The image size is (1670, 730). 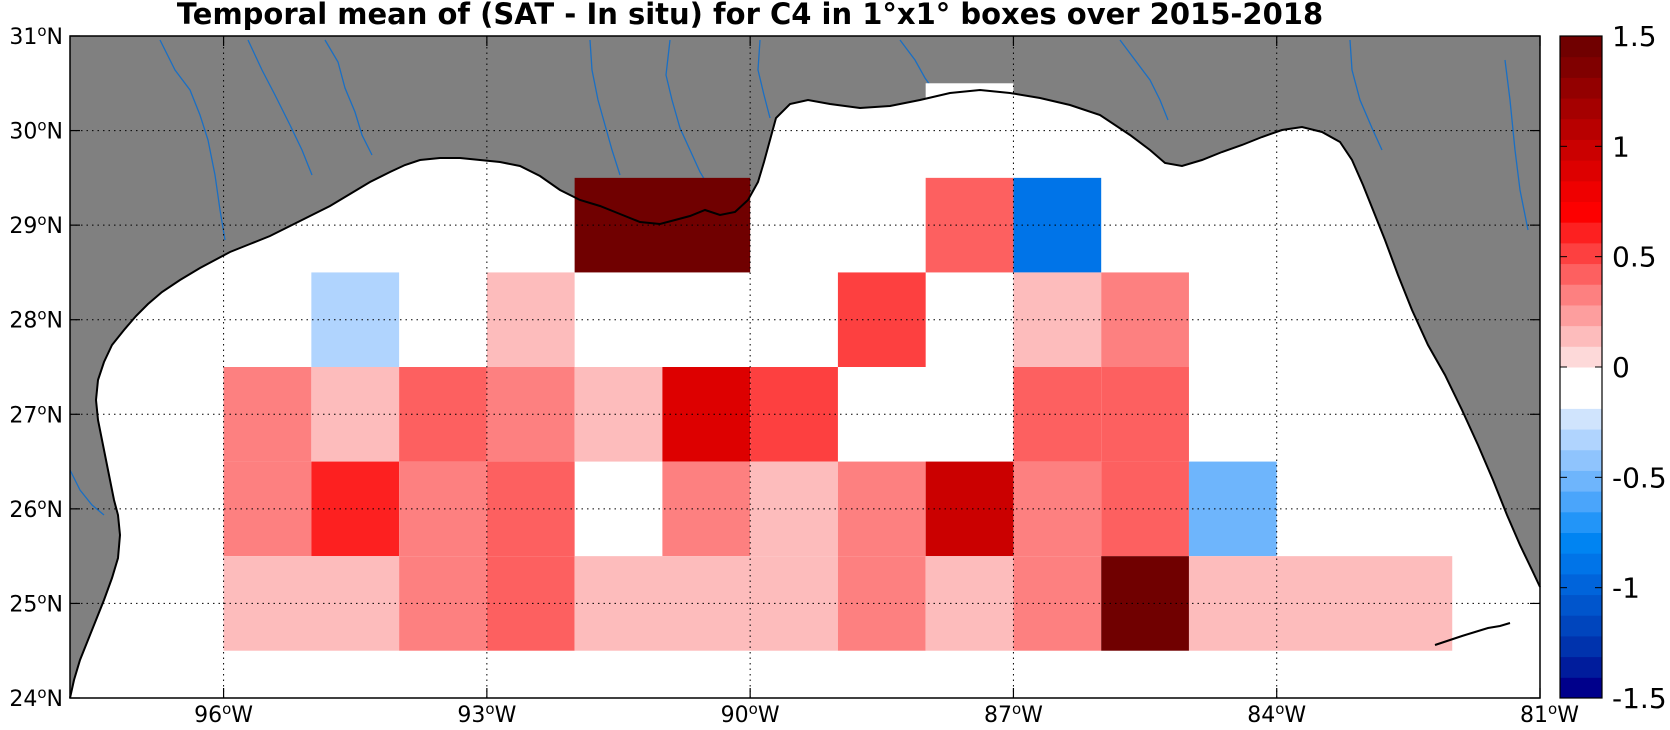 What do you see at coordinates (1549, 714) in the screenshot?
I see `x-tick-label: 81oW` at bounding box center [1549, 714].